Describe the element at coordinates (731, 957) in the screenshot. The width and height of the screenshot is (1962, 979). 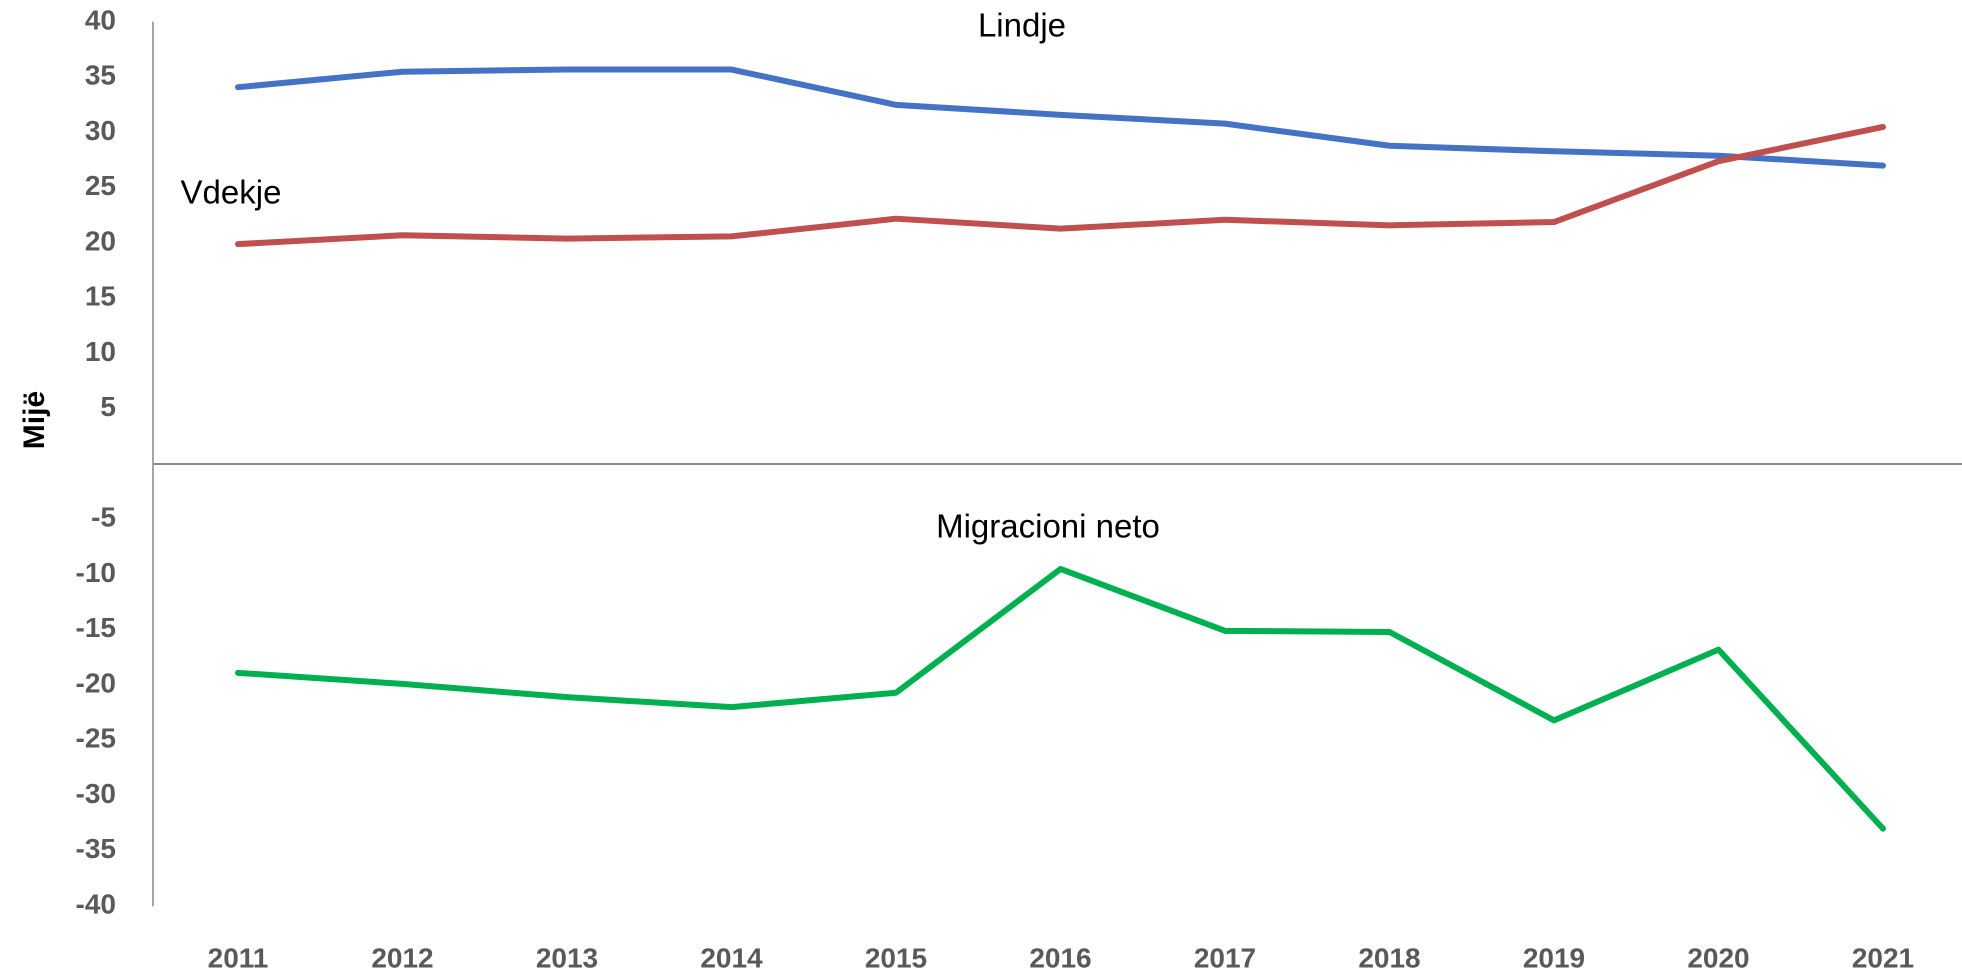
I see `x-tick-label: 2014` at that location.